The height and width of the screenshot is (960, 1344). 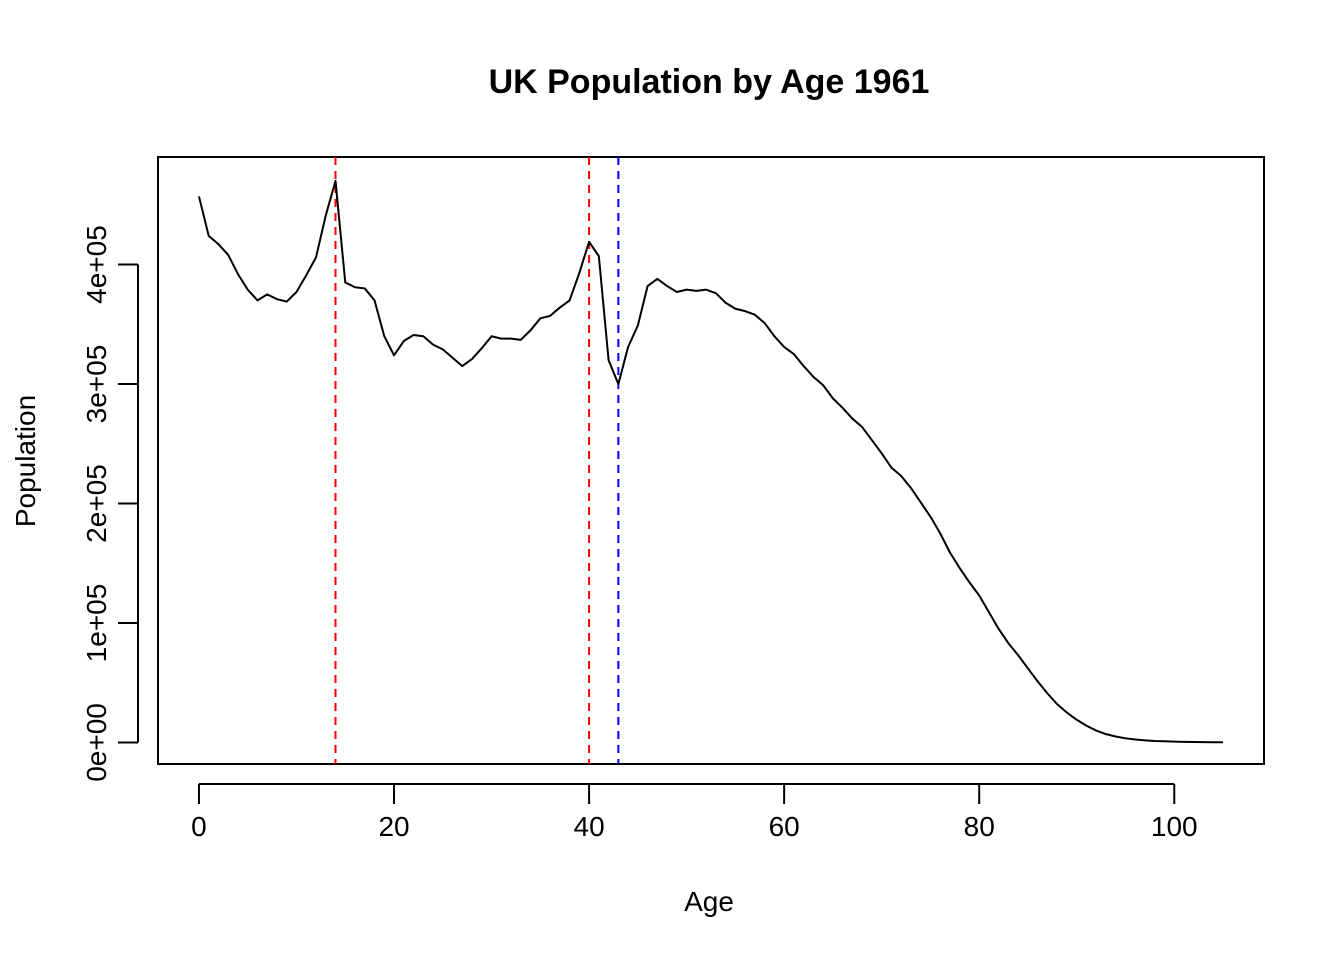 I want to click on x-tick-label: 20, so click(x=393, y=826).